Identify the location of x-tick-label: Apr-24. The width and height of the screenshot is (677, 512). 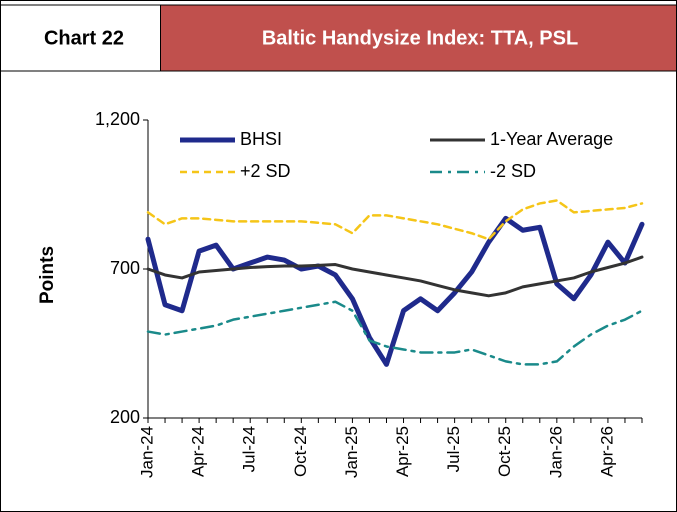
(198, 451).